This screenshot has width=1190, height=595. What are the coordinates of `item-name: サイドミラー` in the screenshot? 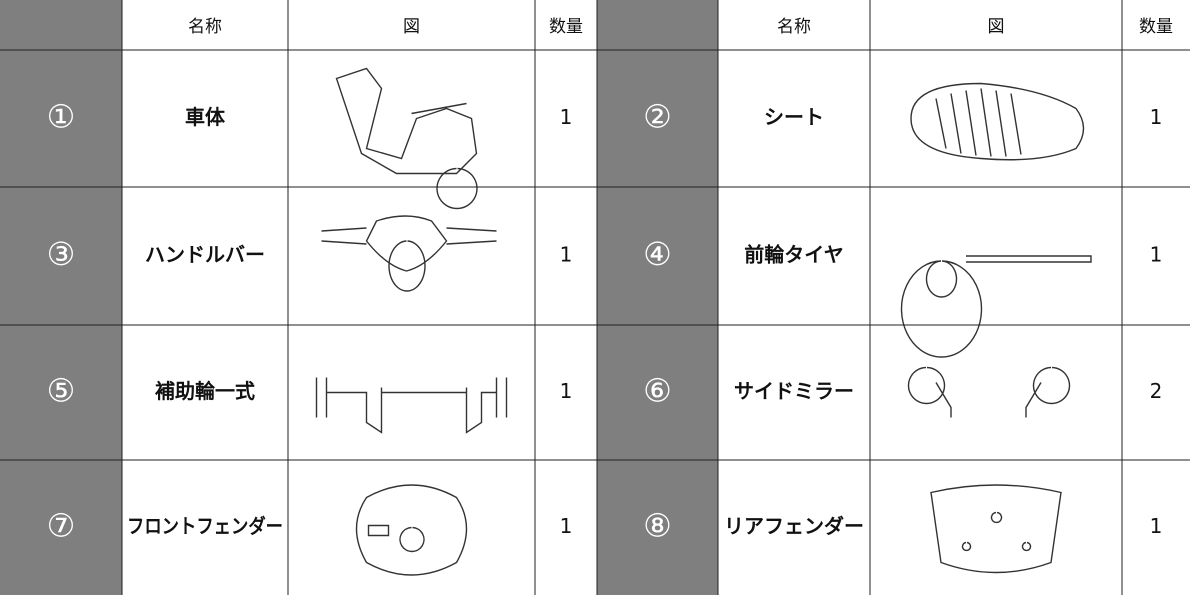 It's located at (794, 391).